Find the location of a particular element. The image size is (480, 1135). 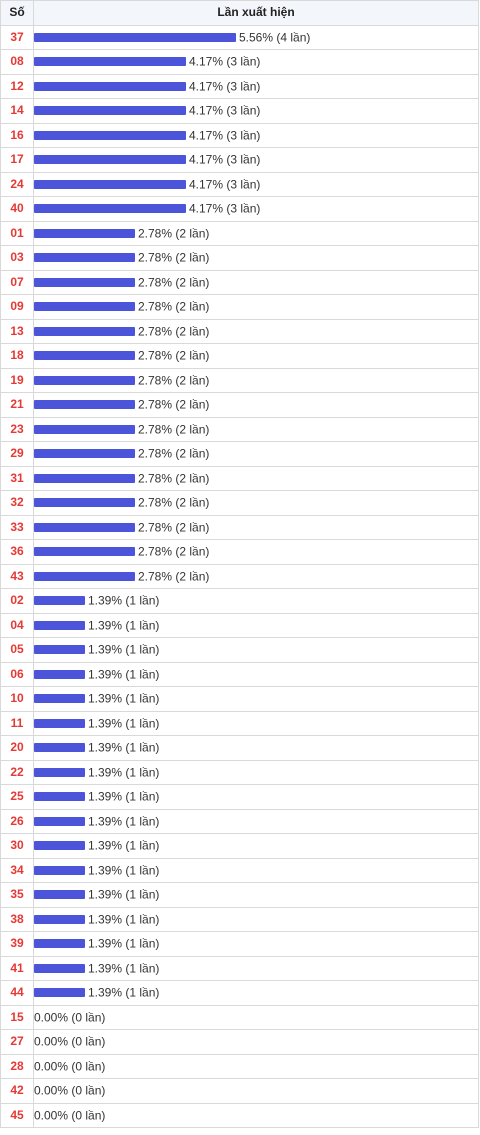

table-row: 30 1.39% (1 lần) is located at coordinates (239, 846).